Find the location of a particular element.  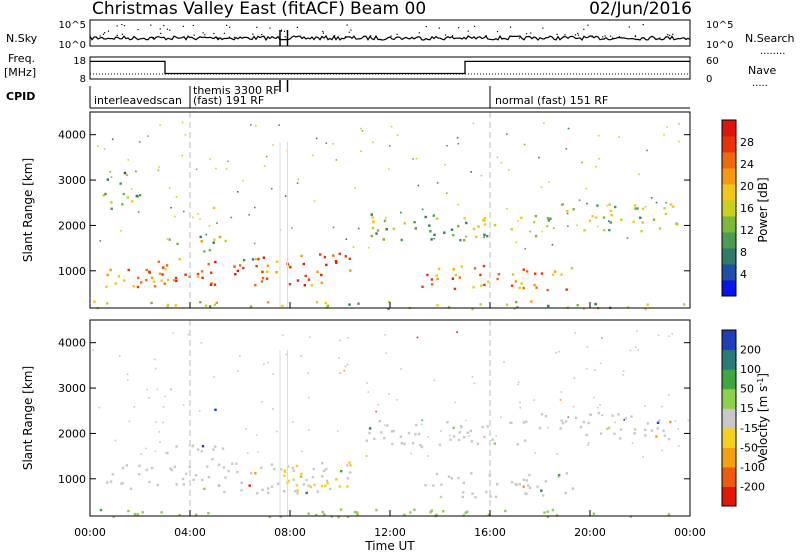

nave-tick-bottom: 0 is located at coordinates (709, 79).